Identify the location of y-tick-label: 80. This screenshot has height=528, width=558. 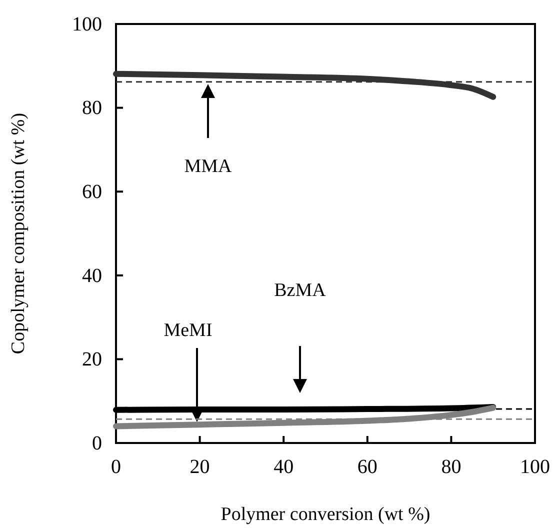
(92, 108).